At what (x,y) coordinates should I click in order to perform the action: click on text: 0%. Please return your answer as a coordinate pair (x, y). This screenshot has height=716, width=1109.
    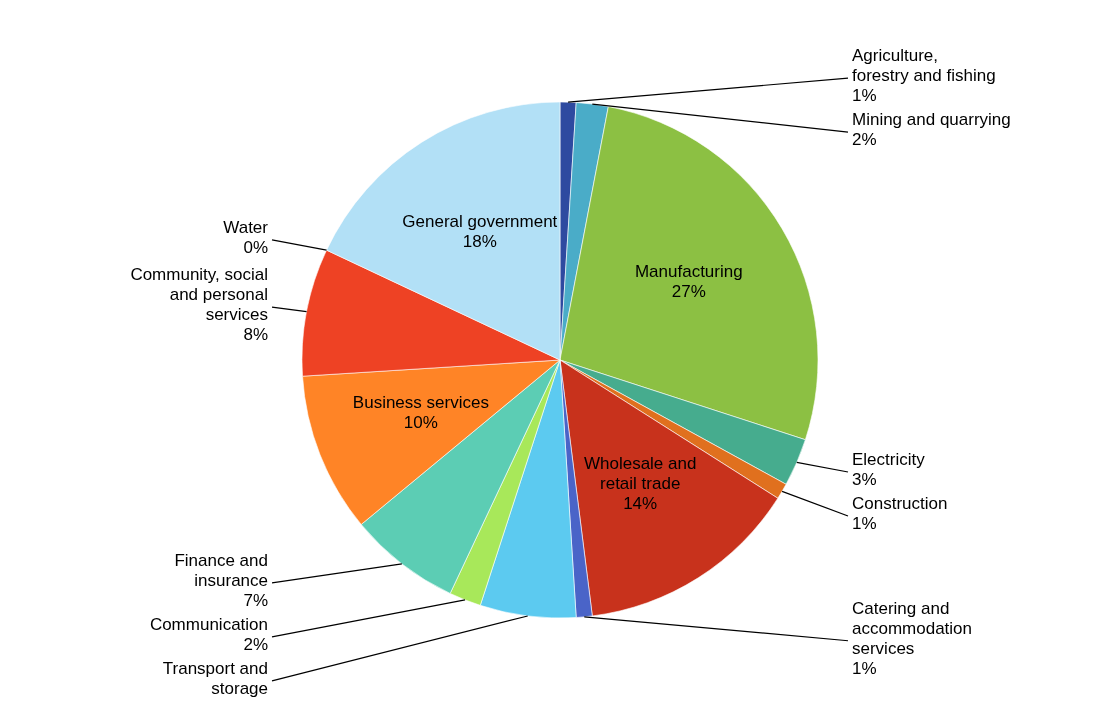
    Looking at the image, I should click on (255, 247).